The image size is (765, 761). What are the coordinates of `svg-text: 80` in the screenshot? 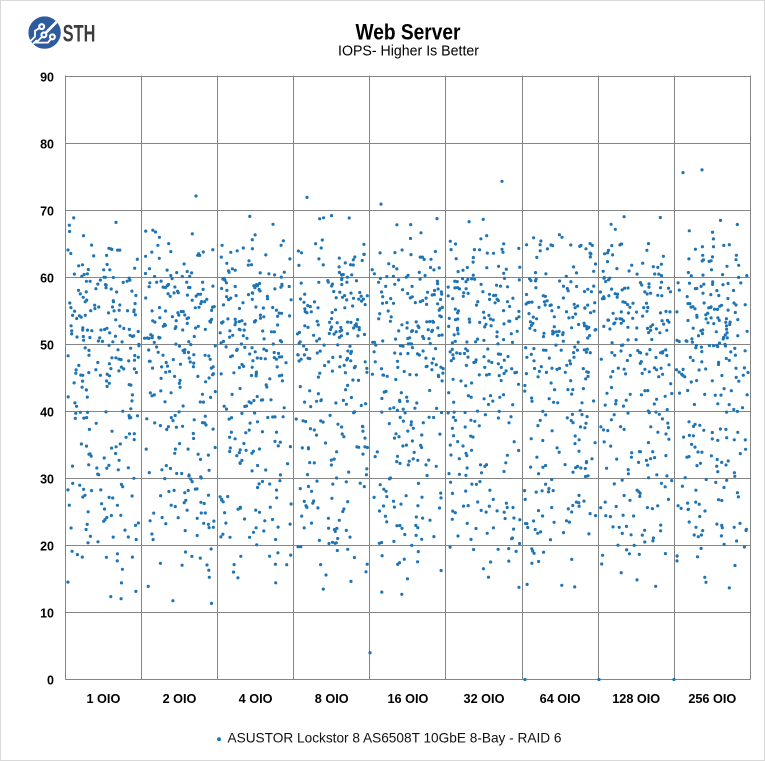 It's located at (47, 144).